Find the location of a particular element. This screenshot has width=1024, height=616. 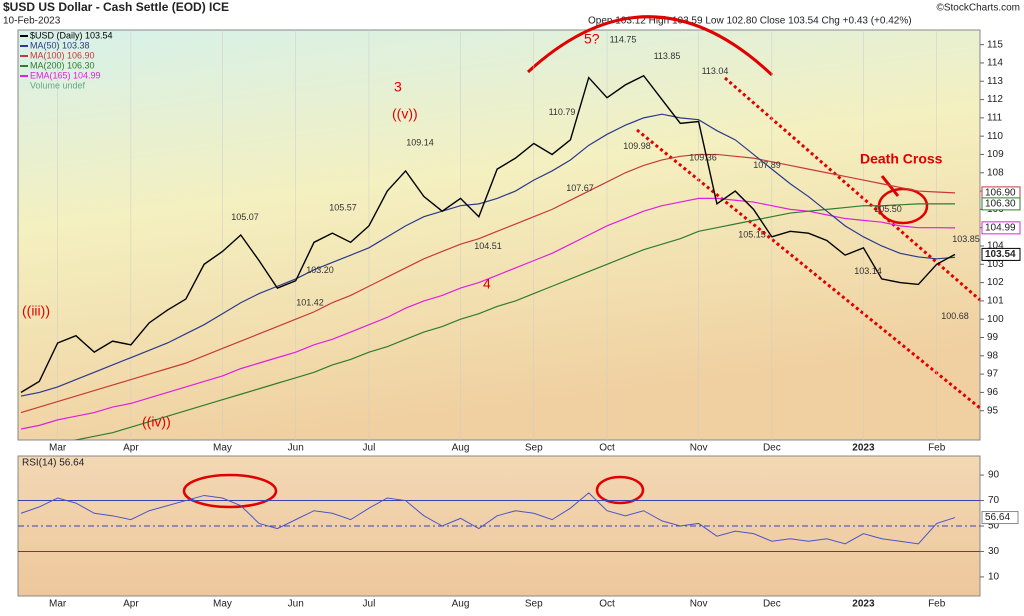

y-tick-label: 50 is located at coordinates (994, 526).